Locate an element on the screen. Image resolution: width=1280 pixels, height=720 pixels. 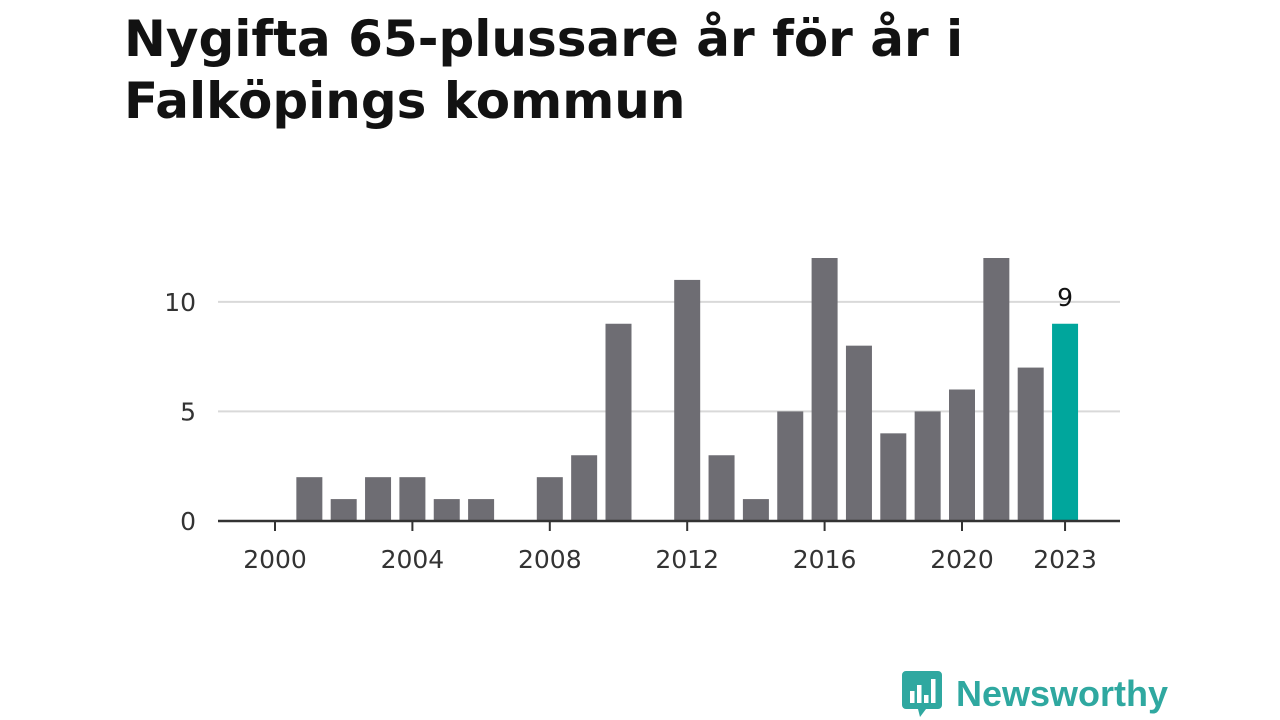
bar-2019 is located at coordinates (927, 466).